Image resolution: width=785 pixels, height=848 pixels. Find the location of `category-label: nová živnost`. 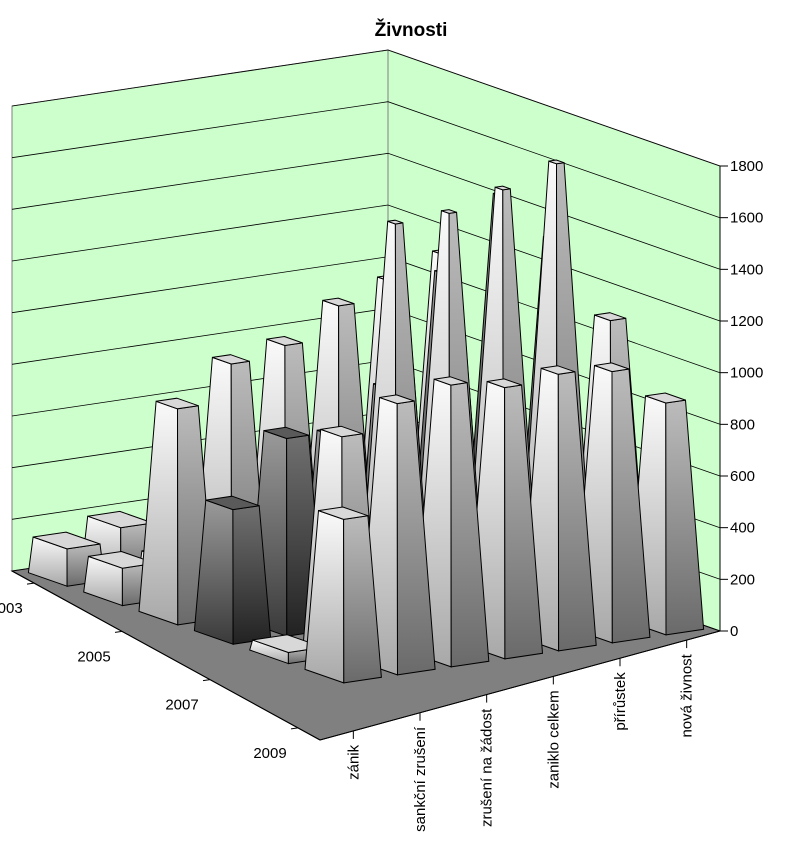

category-label: nová živnost is located at coordinates (687, 695).